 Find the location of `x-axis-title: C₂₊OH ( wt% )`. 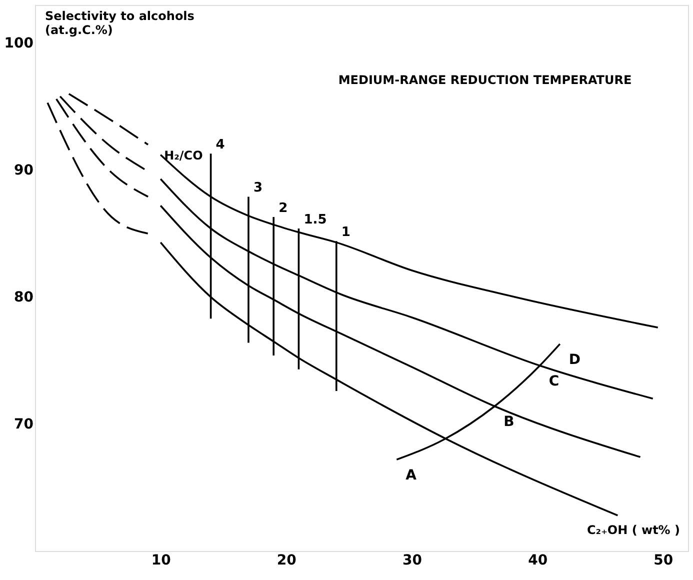

x-axis-title: C₂₊OH ( wt% ) is located at coordinates (633, 530).